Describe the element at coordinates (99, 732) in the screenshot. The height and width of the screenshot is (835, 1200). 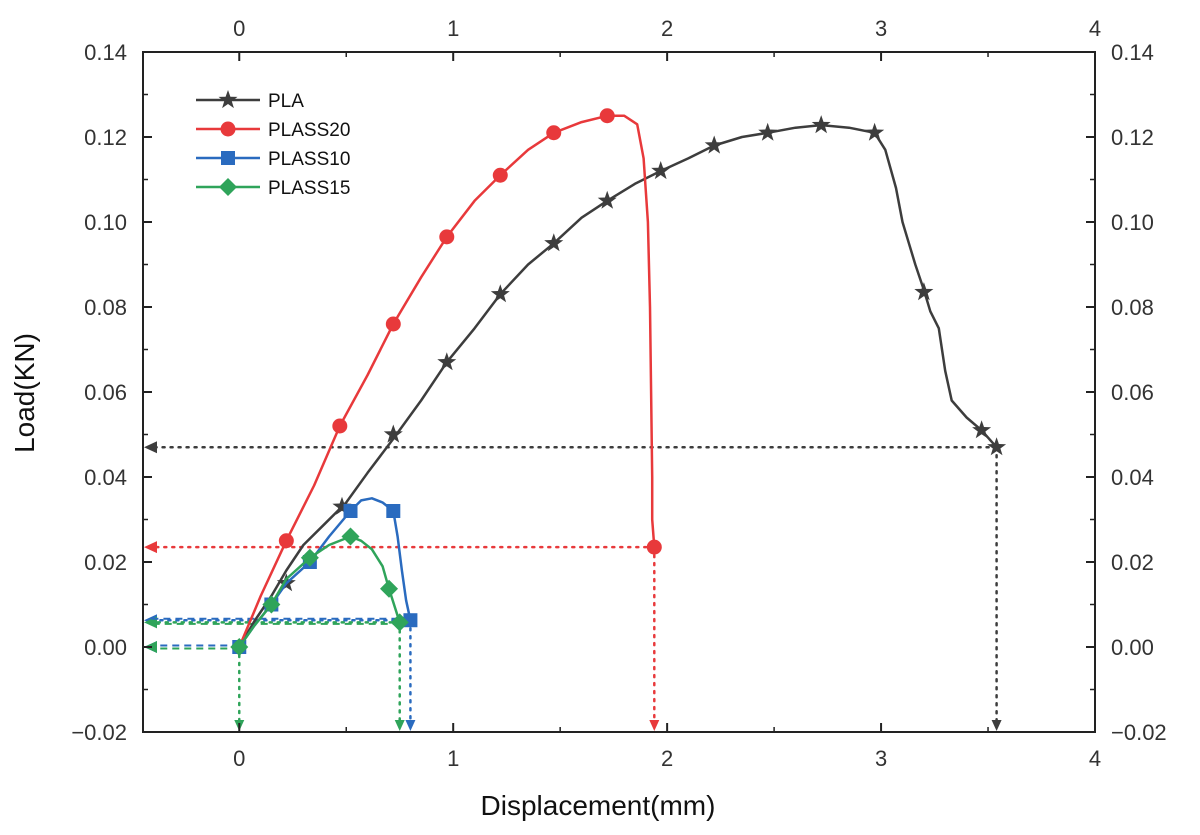
I see `y-tick-label-left: −0.02` at that location.